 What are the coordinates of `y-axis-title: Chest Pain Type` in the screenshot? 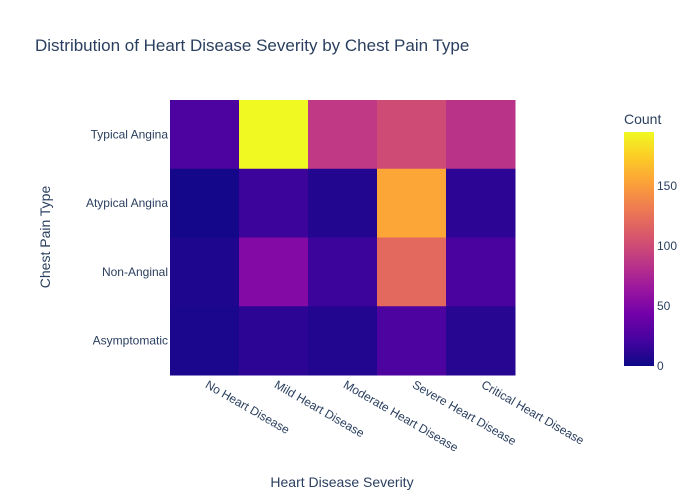 It's located at (45, 237).